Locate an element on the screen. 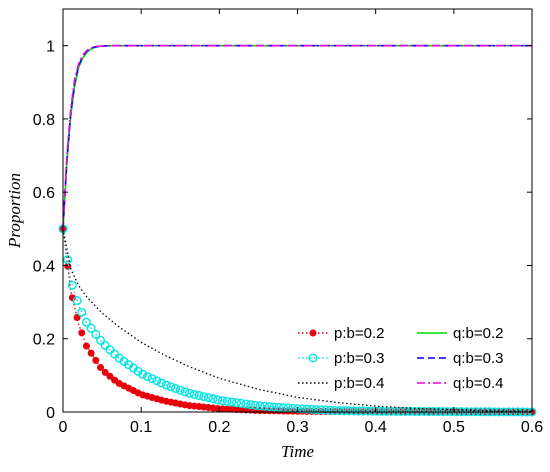  legend-marker is located at coordinates (313, 358).